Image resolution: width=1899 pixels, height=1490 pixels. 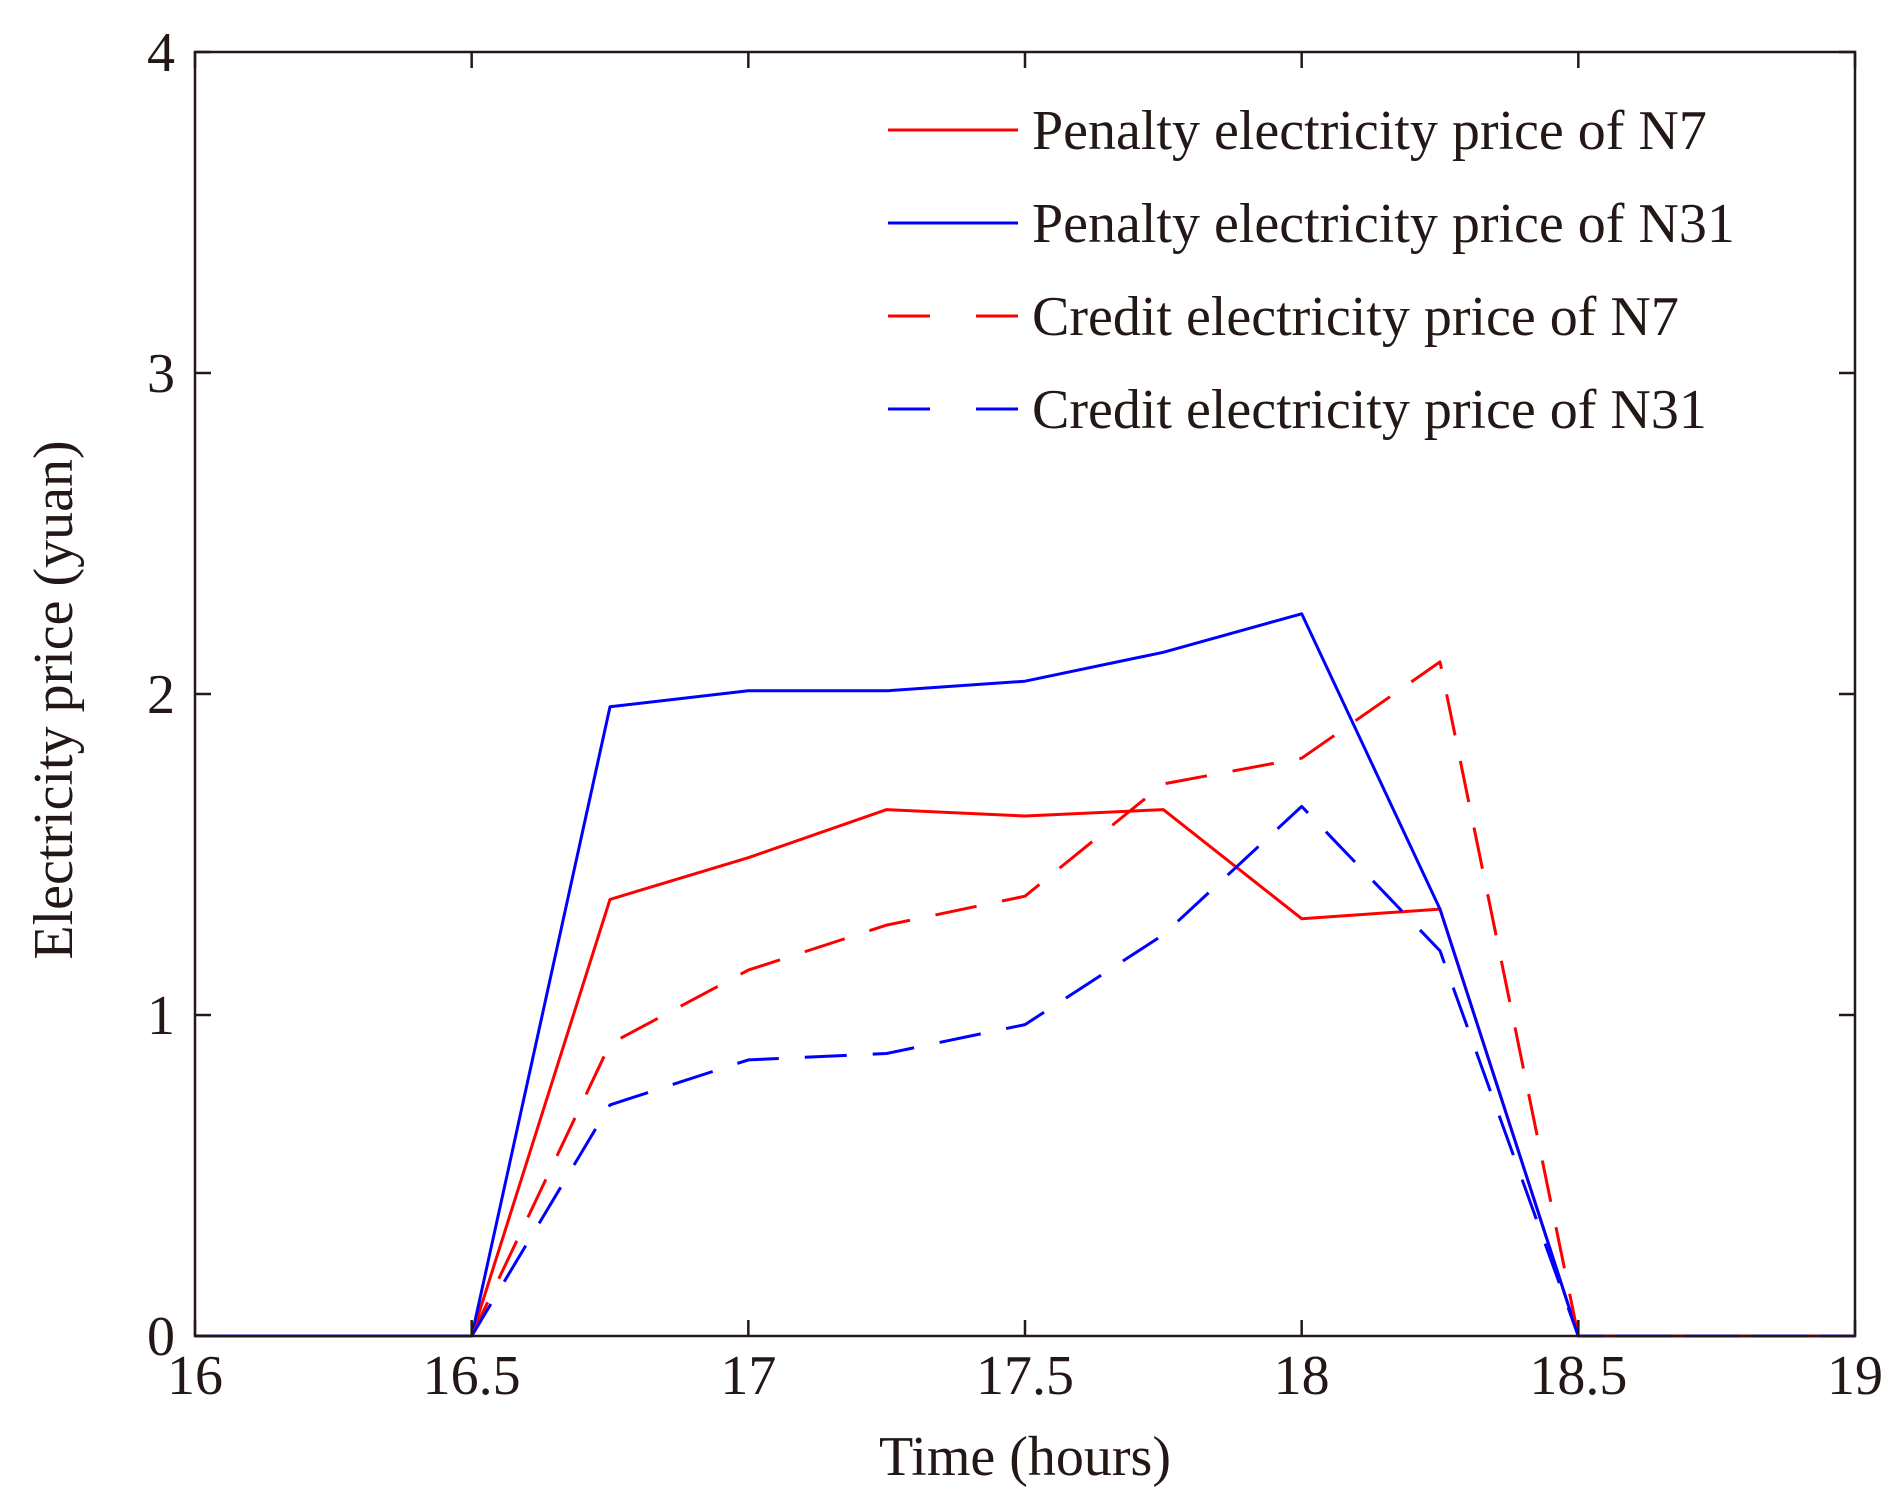 What do you see at coordinates (54, 699) in the screenshot?
I see `y-axis-label: Electricity price (yuan)` at bounding box center [54, 699].